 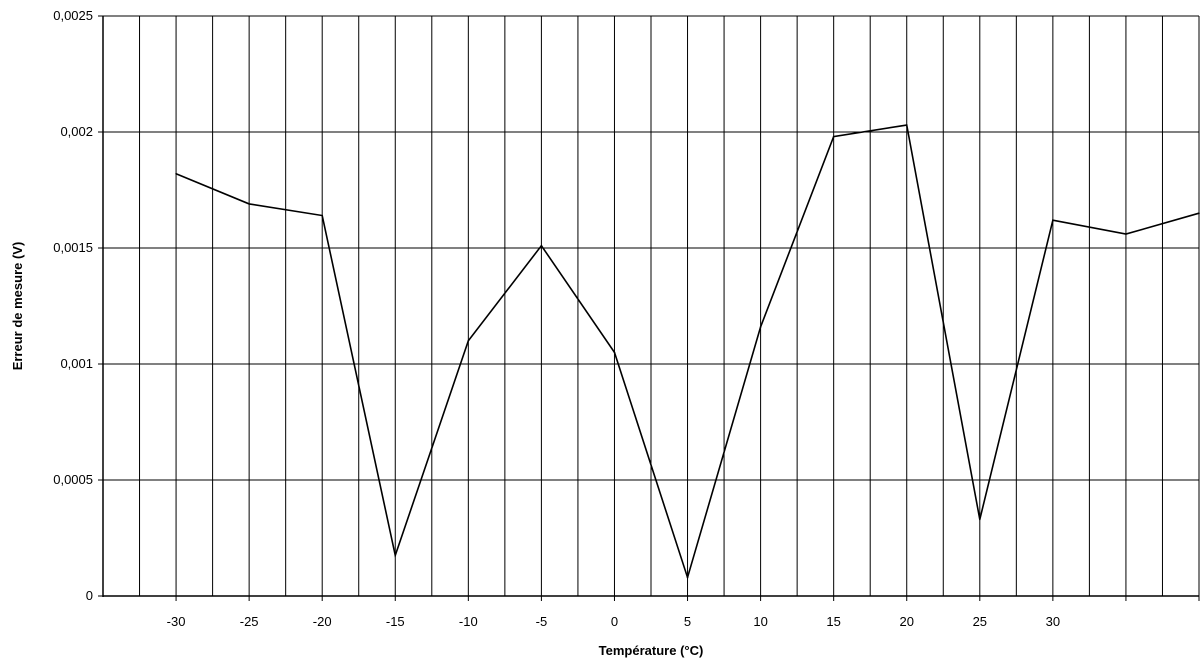 I want to click on x-tick-label: 15, so click(x=833, y=621).